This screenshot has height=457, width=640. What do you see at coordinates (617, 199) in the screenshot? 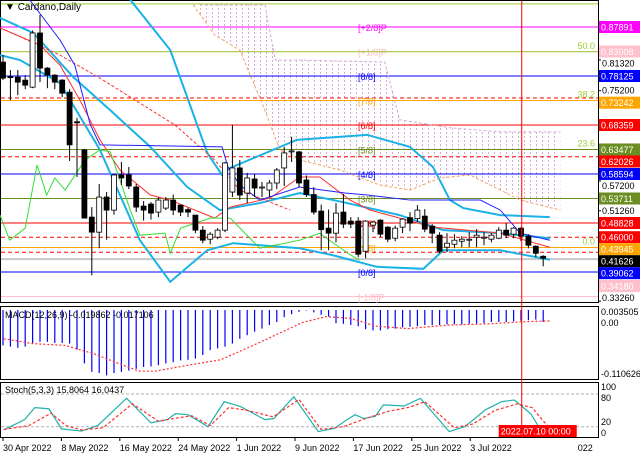
I see `price-level-value: 0.53711` at bounding box center [617, 199].